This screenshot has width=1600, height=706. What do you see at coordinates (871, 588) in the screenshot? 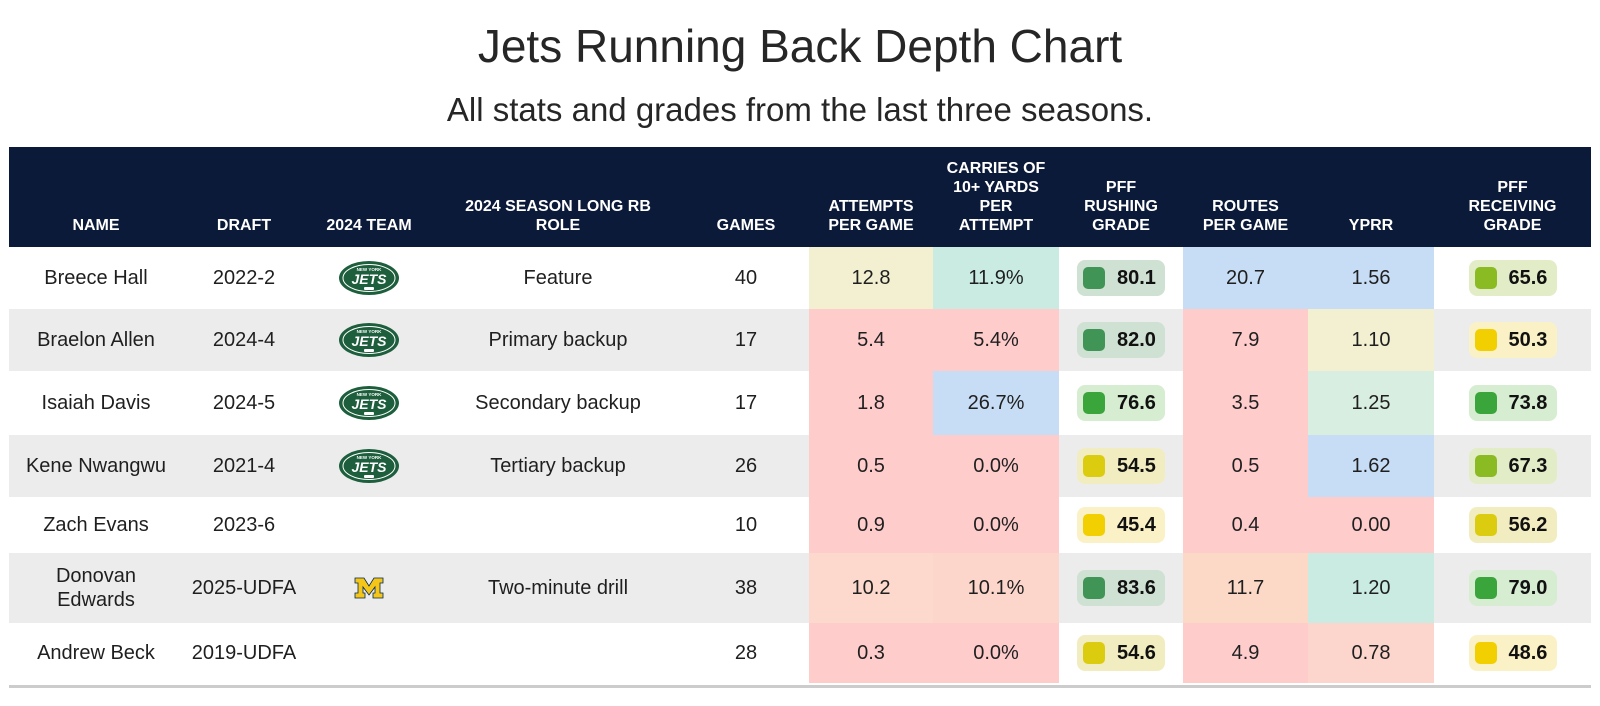
I see `attempts-per-game-cell: 10.2` at bounding box center [871, 588].